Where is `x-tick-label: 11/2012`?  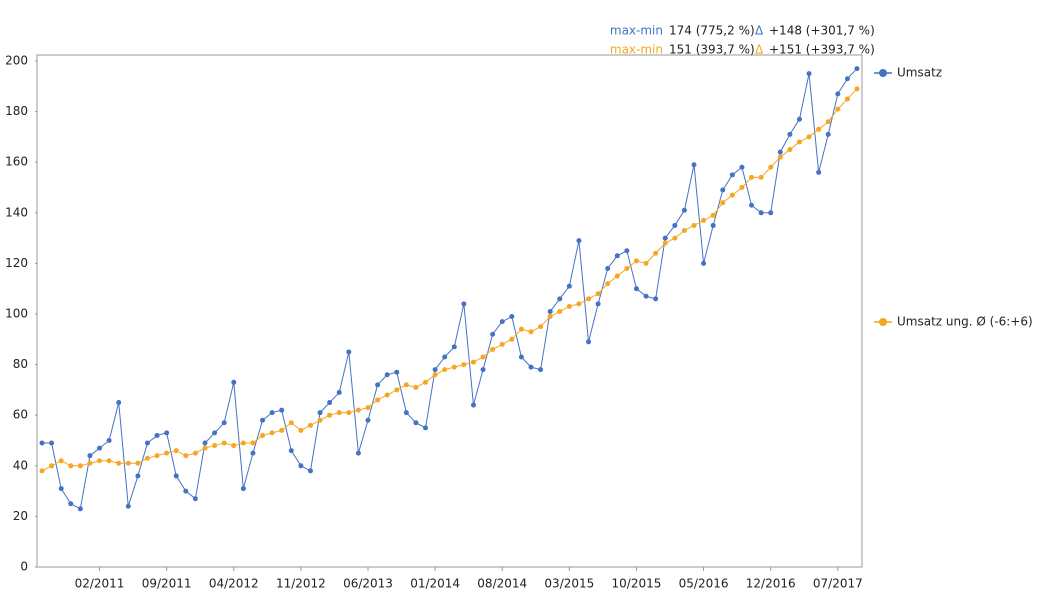 x-tick-label: 11/2012 is located at coordinates (301, 584).